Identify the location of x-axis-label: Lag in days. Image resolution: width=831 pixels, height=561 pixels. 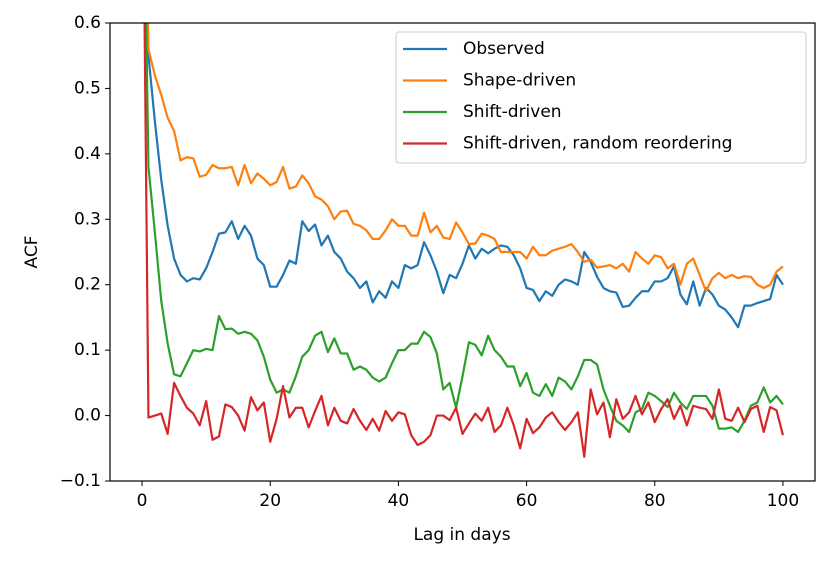
(461, 535).